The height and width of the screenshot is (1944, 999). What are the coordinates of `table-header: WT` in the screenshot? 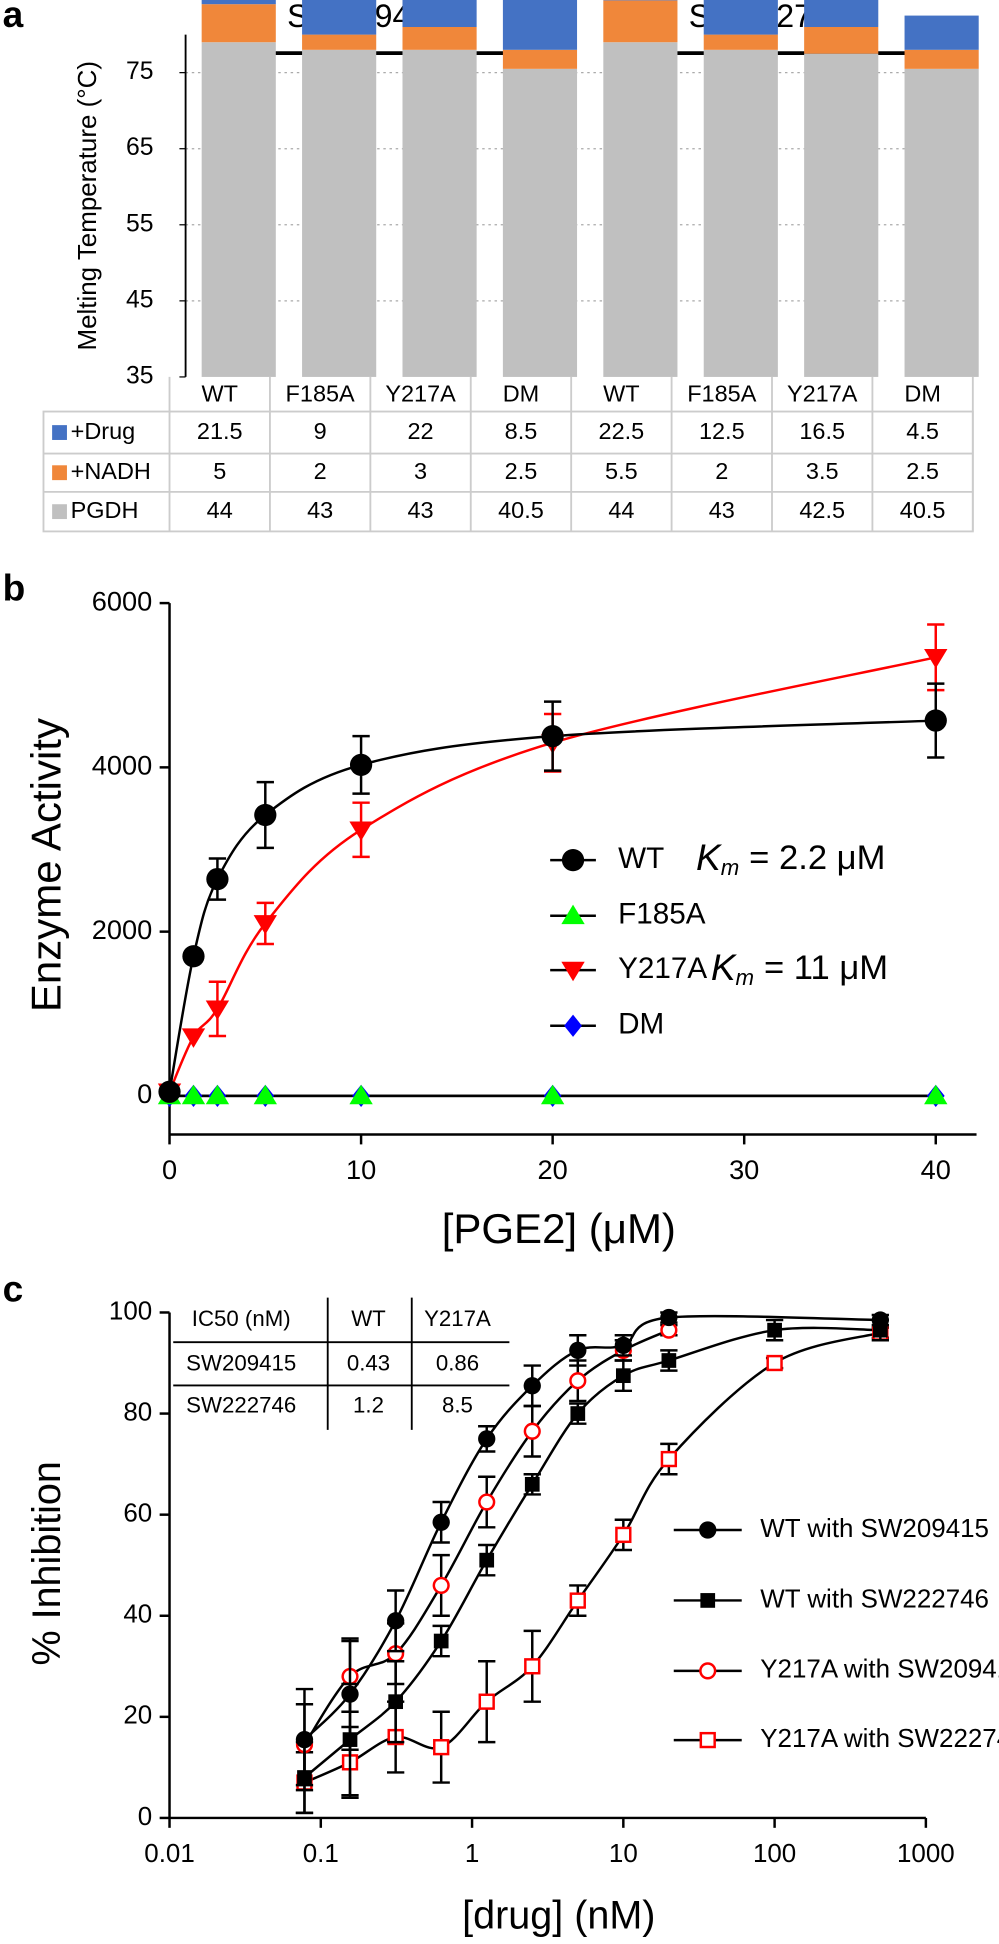 It's located at (368, 1318).